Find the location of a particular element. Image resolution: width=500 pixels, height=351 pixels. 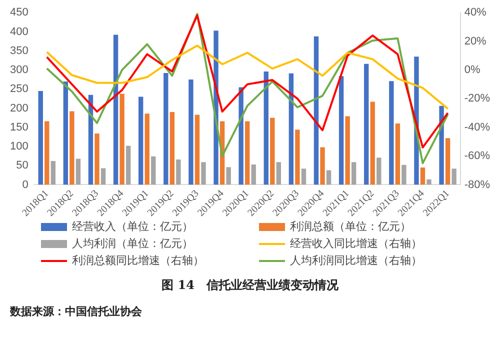

legend-label: 经营收入（单位：亿元） is located at coordinates (132, 226).